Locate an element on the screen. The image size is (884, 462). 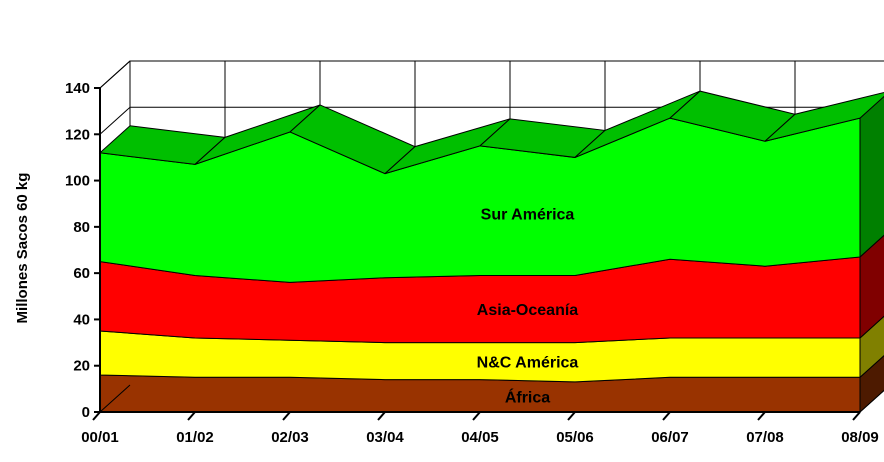
series-label: África is located at coordinates (527, 396).